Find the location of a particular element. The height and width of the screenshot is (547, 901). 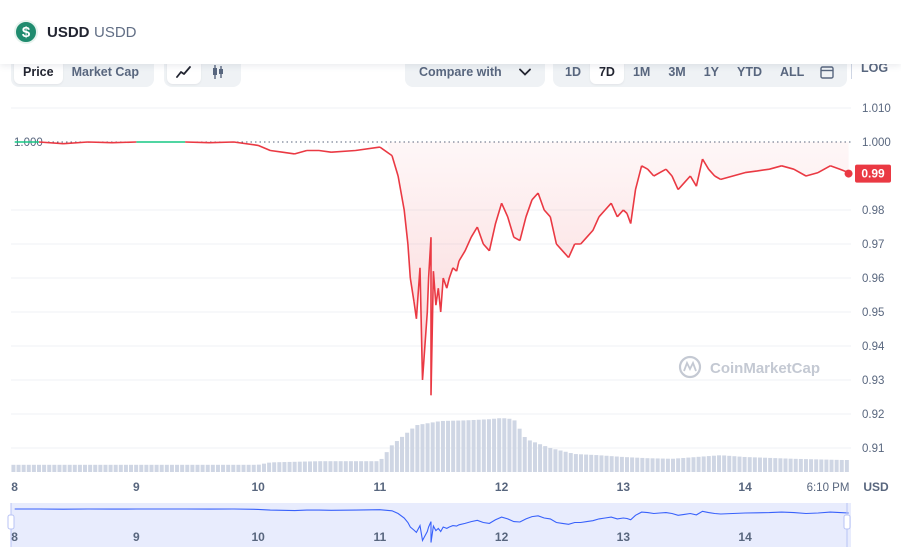

range-3m: 3M is located at coordinates (677, 71).